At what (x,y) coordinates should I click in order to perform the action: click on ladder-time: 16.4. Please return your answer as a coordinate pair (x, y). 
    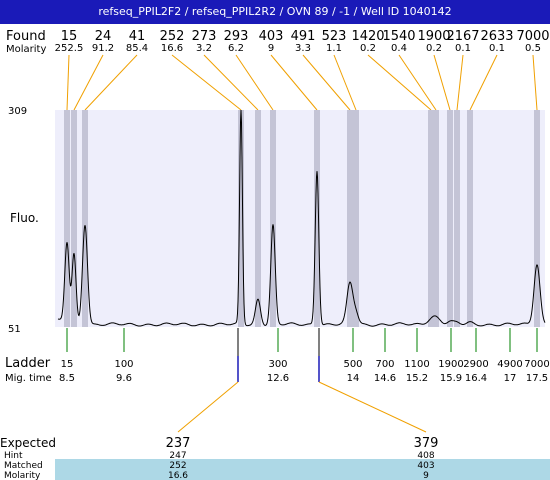
    Looking at the image, I should click on (476, 378).